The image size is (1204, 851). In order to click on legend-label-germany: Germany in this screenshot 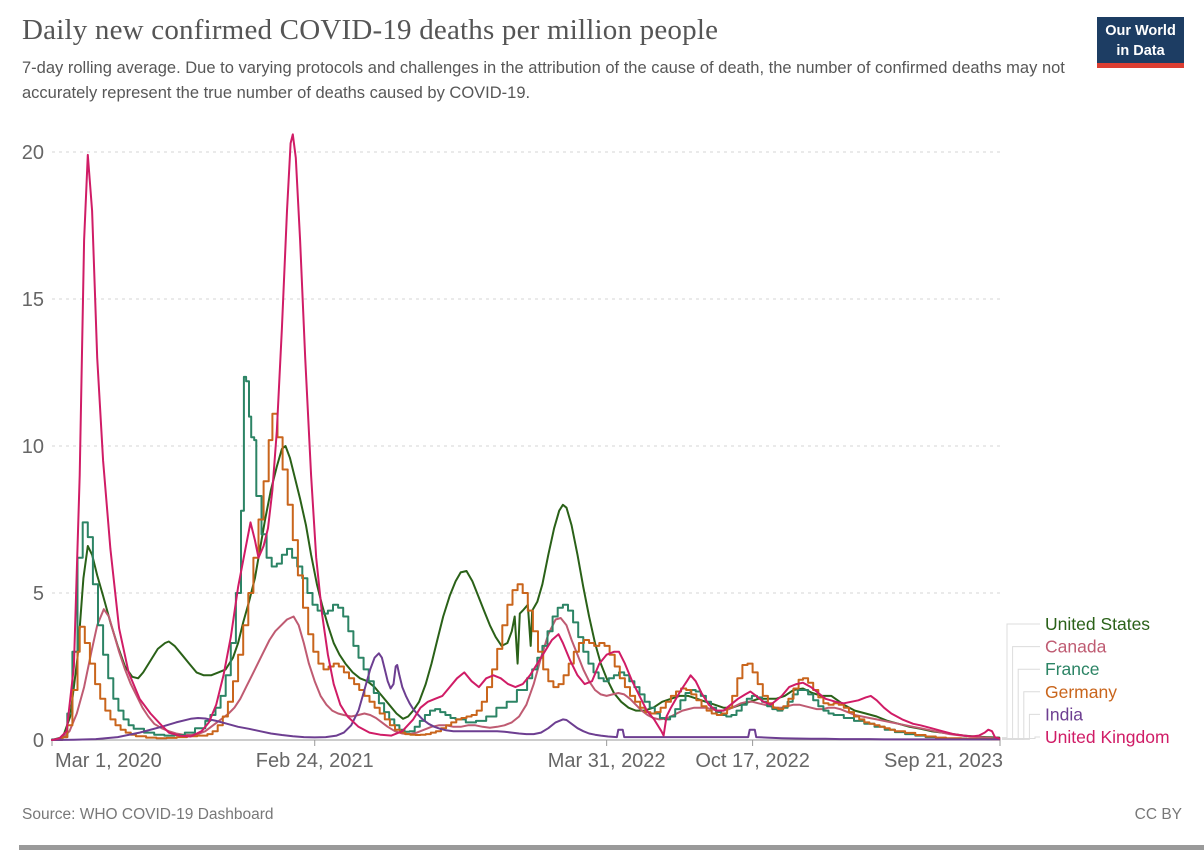, I will do `click(1081, 692)`.